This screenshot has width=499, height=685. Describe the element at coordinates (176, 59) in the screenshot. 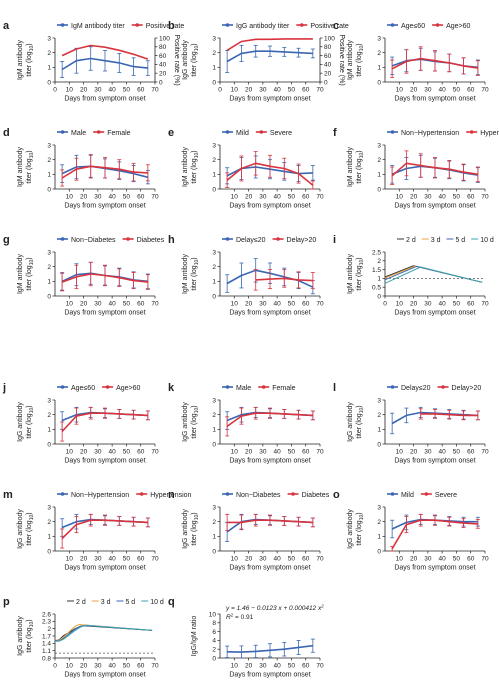

I see `y2-axis-label-text: Positive rate (%)` at that location.